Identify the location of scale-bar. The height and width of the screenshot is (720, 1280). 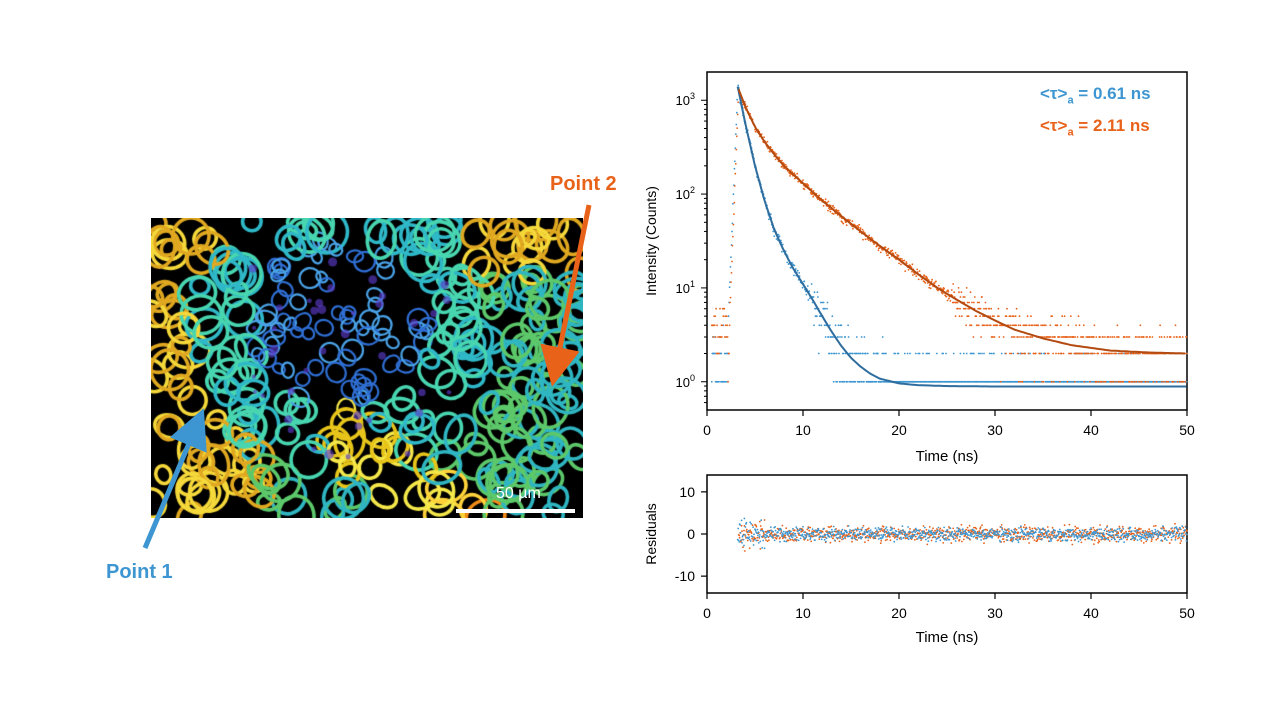
(515, 511).